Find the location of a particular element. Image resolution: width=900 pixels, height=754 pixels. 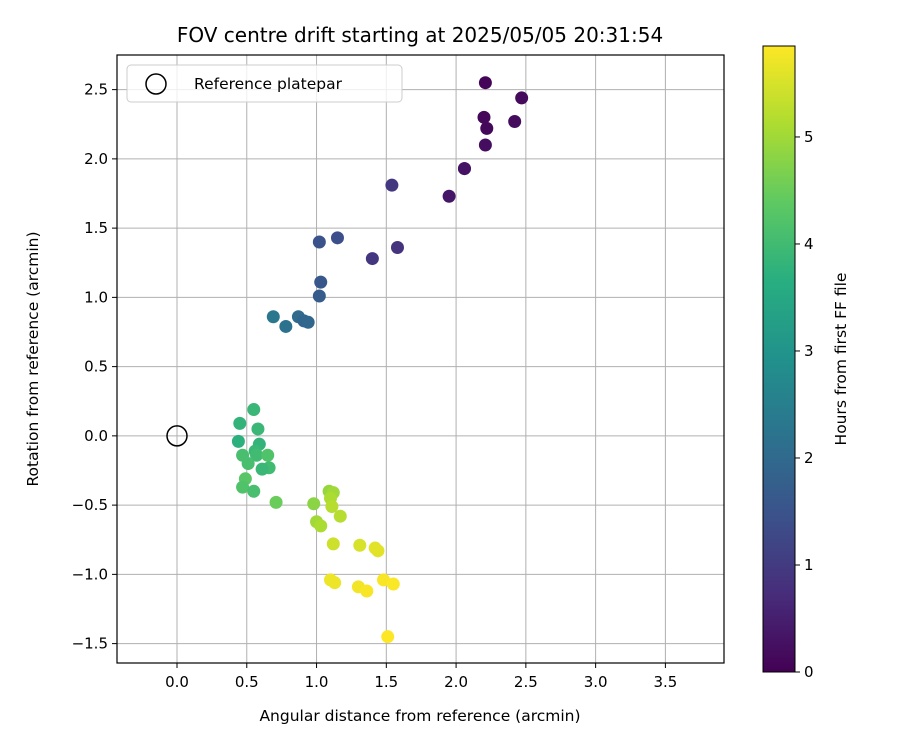

x-tick-label: 2.0 is located at coordinates (456, 682).